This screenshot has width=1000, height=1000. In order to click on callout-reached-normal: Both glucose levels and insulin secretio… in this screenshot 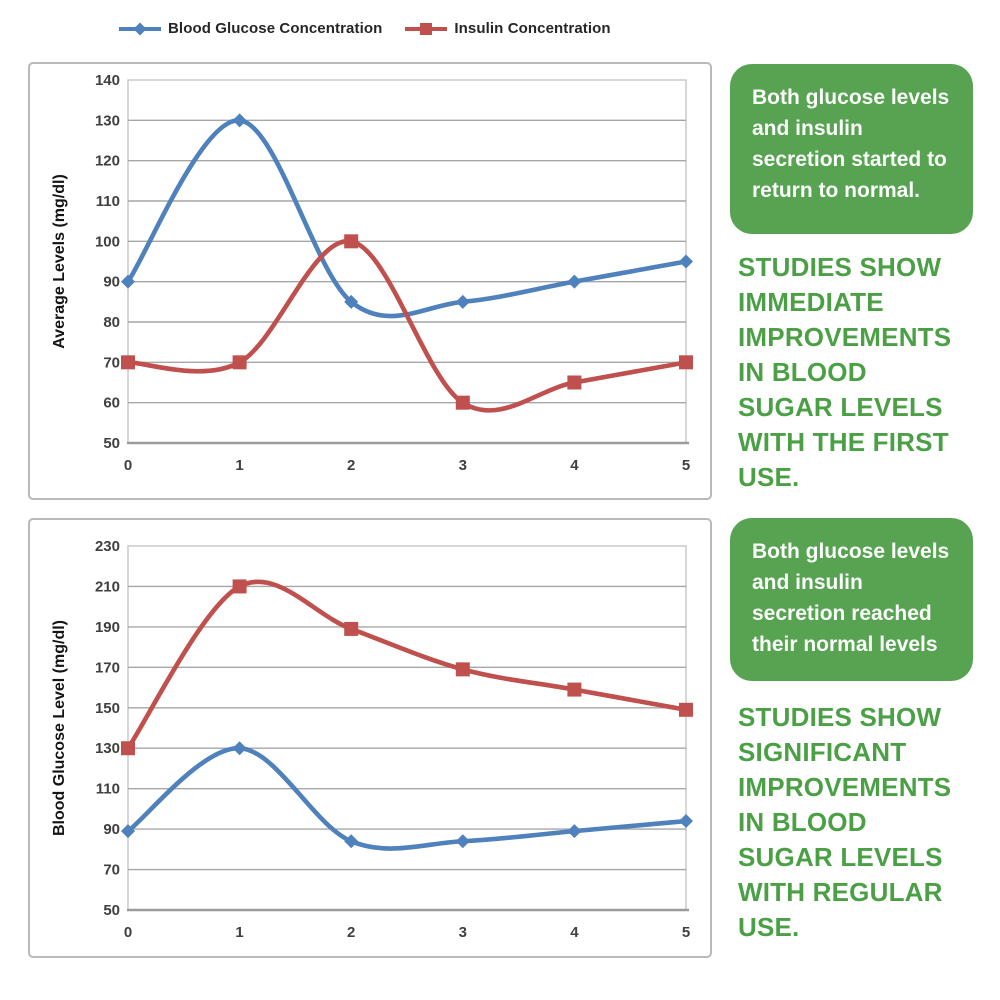, I will do `click(851, 599)`.